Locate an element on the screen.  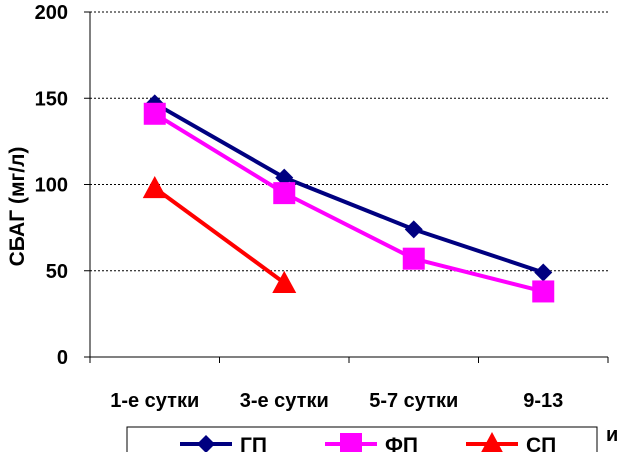
y-tick-label: 200 is located at coordinates (51, 13).